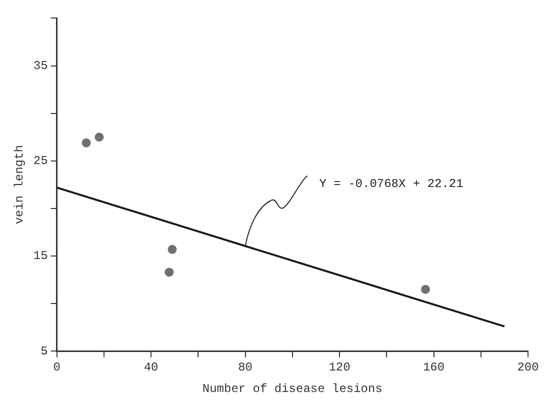  What do you see at coordinates (40, 65) in the screenshot?
I see `y-tick-label: 35` at bounding box center [40, 65].